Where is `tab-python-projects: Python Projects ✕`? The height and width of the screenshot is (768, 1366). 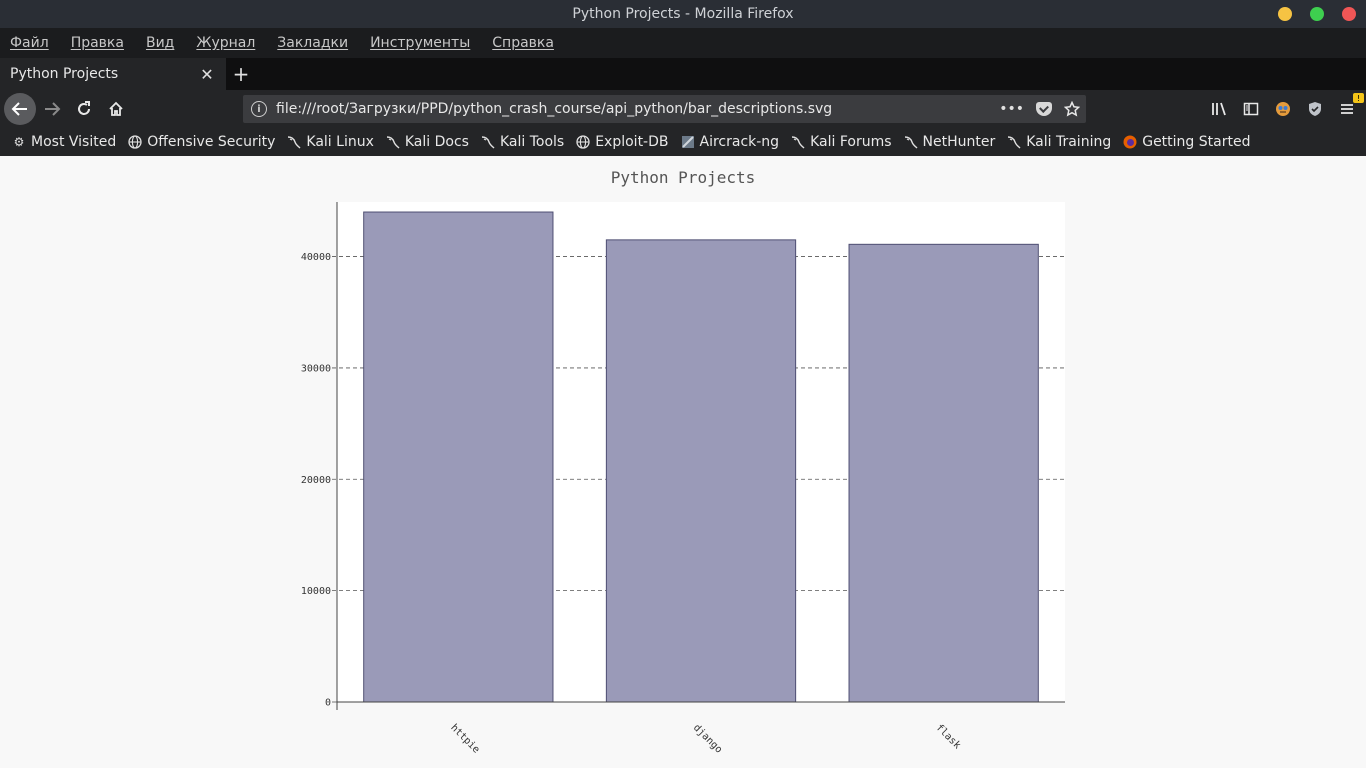 tab-python-projects: Python Projects ✕ is located at coordinates (113, 74).